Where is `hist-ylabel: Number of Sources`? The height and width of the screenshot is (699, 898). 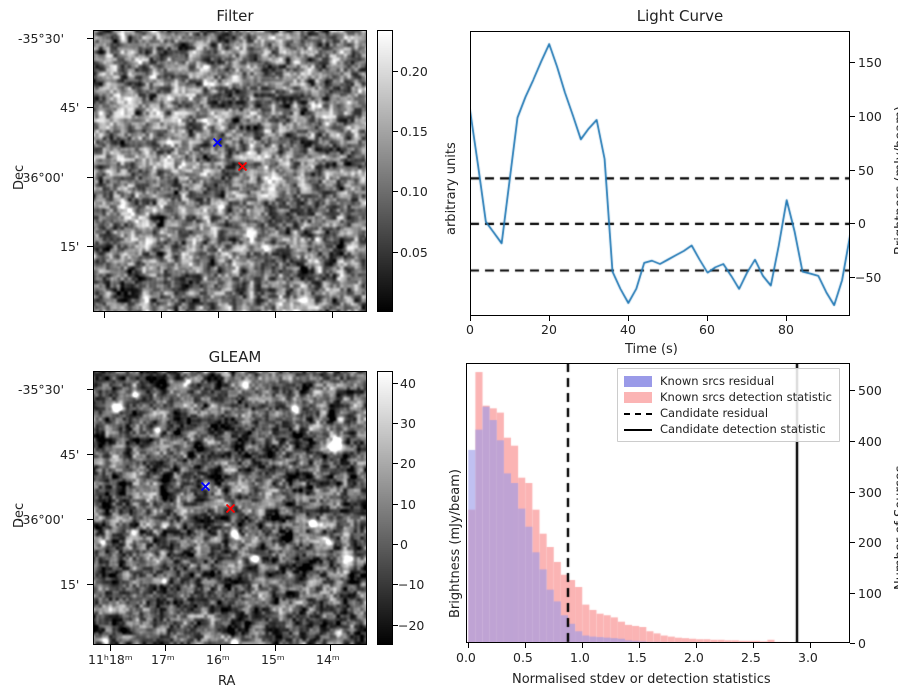 hist-ylabel: Number of Sources is located at coordinates (895, 527).